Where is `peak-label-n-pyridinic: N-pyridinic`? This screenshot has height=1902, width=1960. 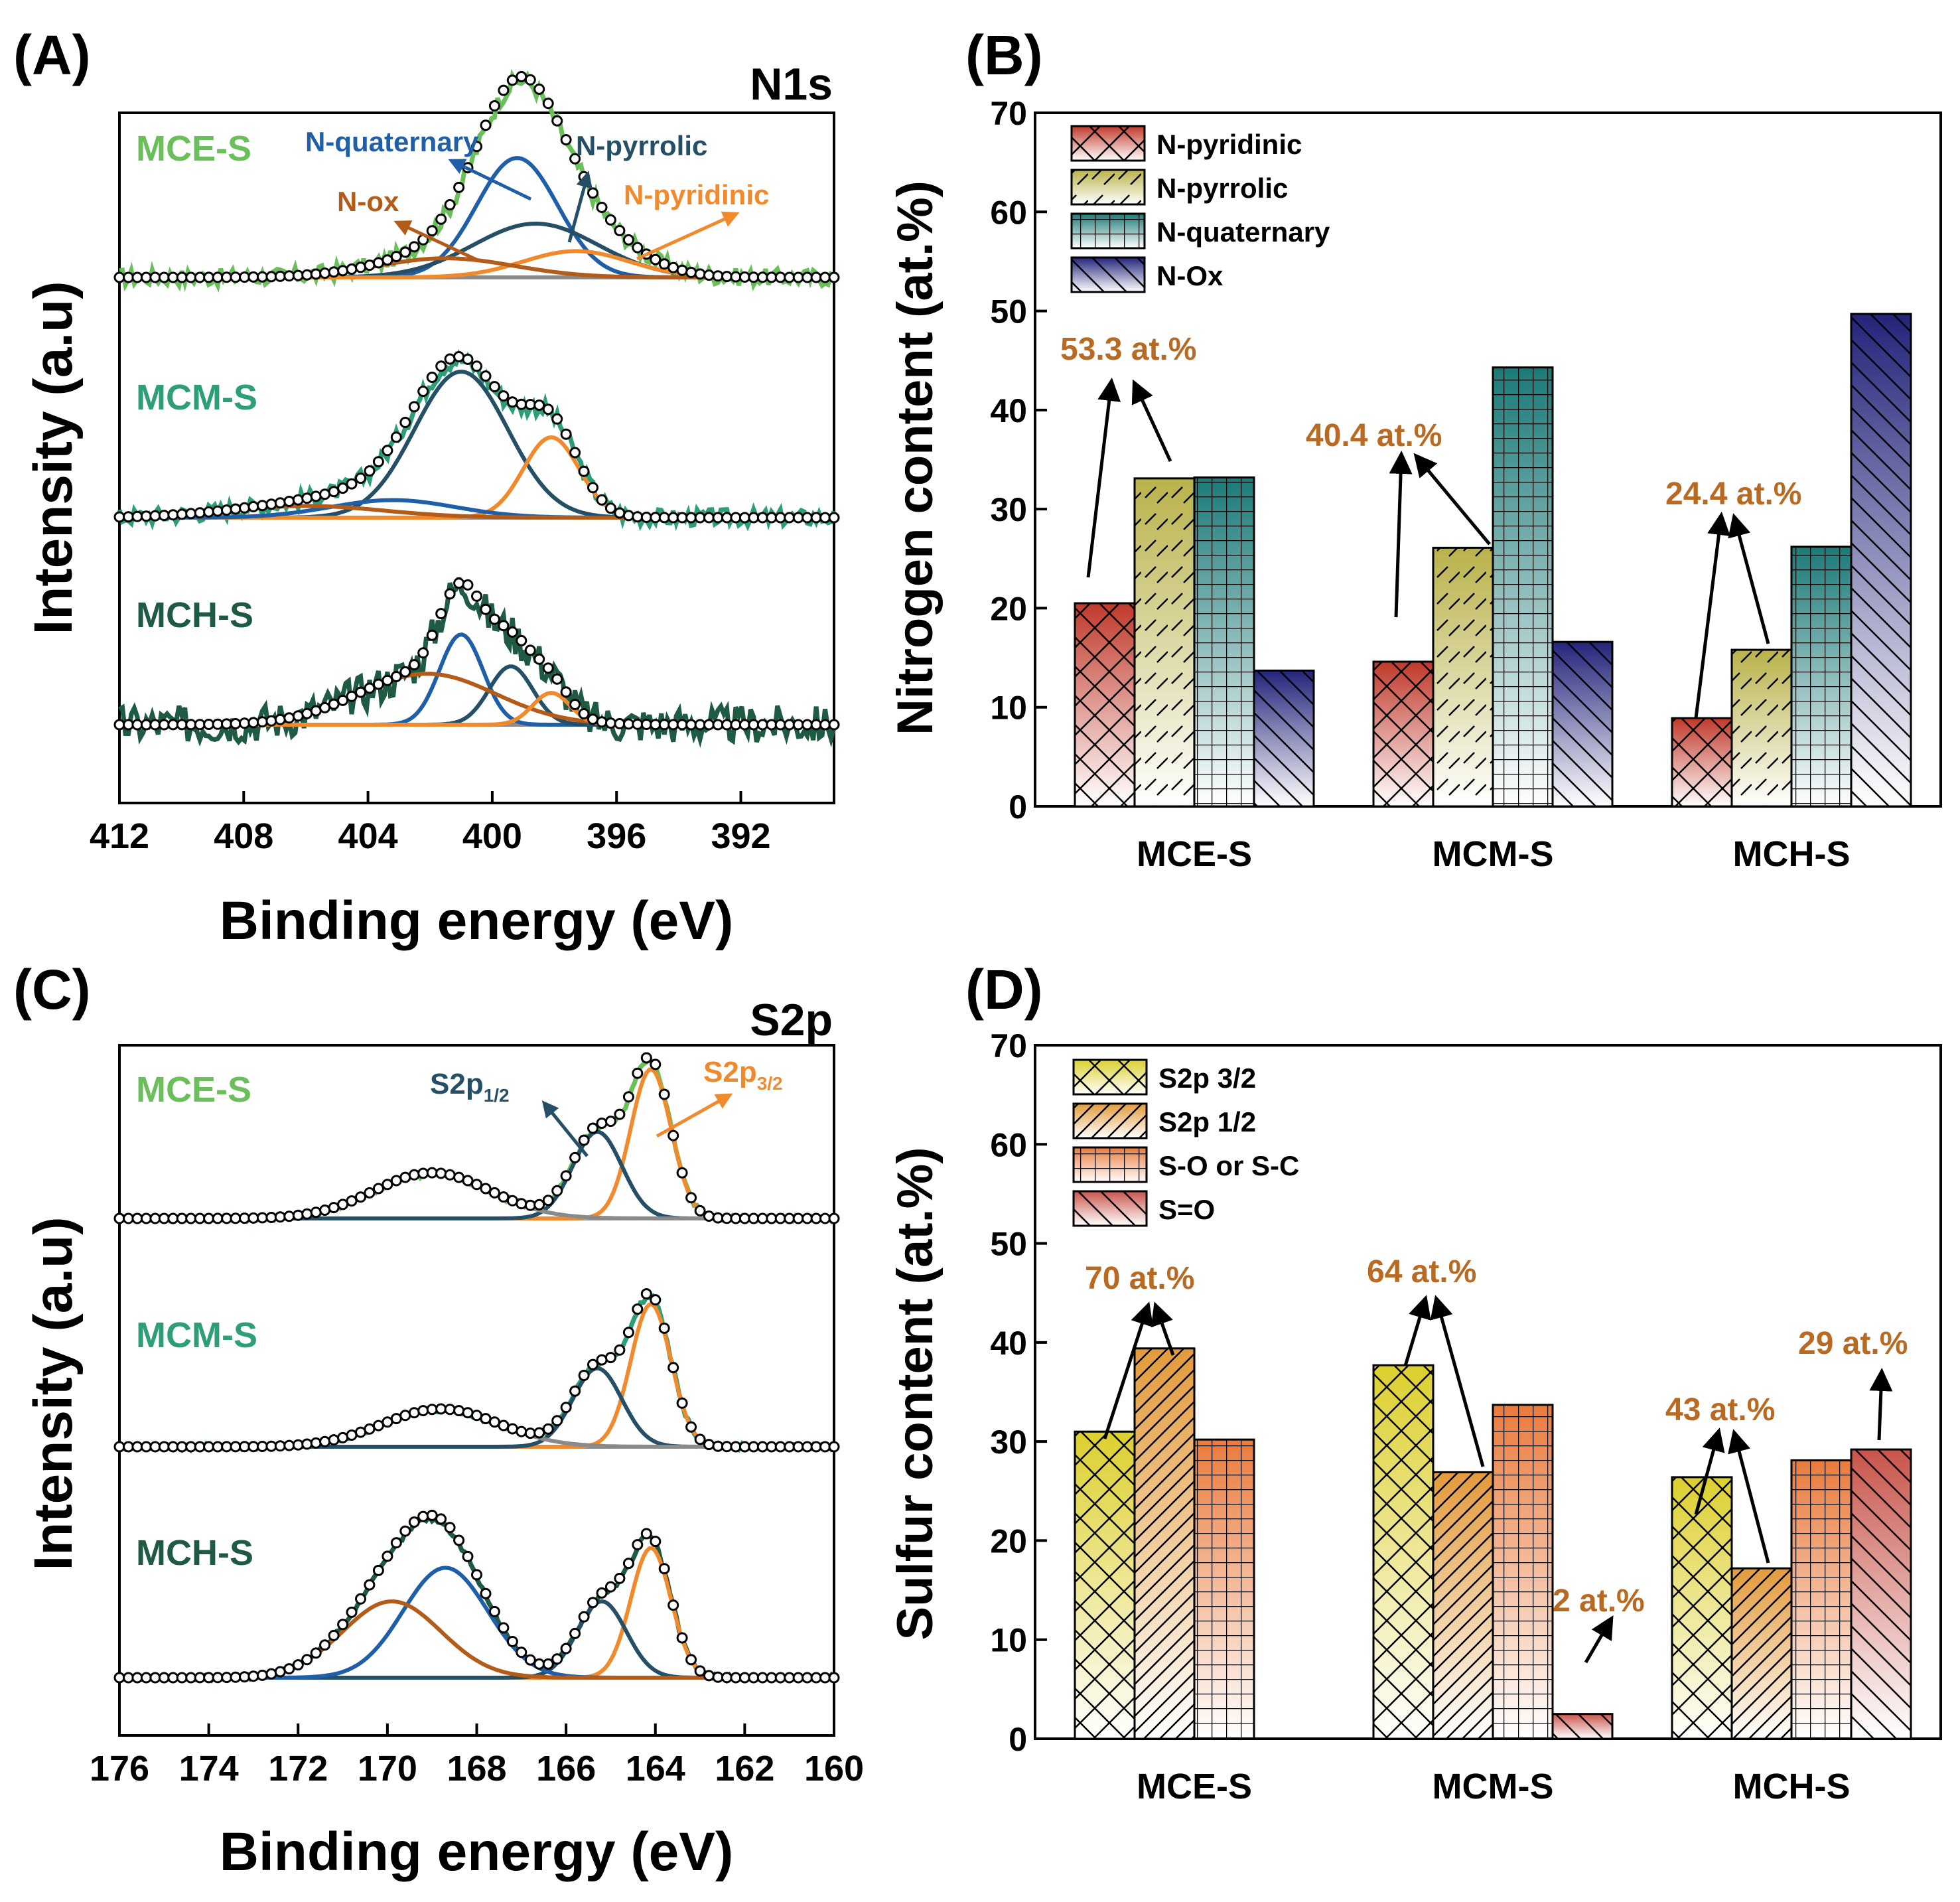
peak-label-n-pyridinic: N-pyridinic is located at coordinates (696, 194).